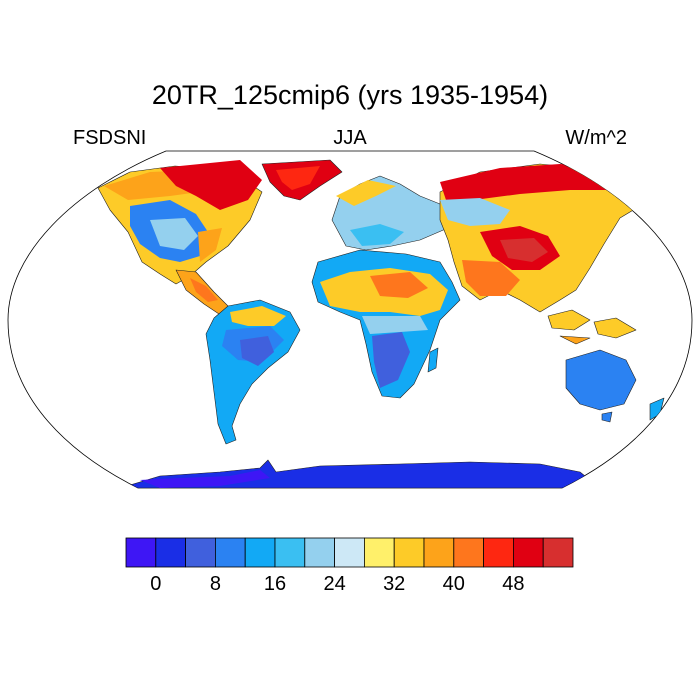 The height and width of the screenshot is (700, 700). I want to click on europe, so click(390, 213).